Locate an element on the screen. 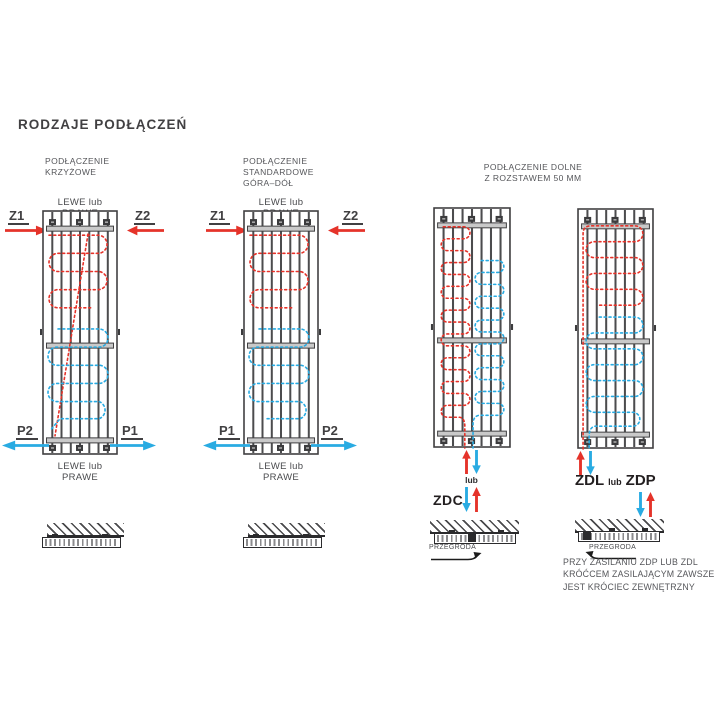  heading-line: GÓRA–DÓŁ is located at coordinates (268, 183).